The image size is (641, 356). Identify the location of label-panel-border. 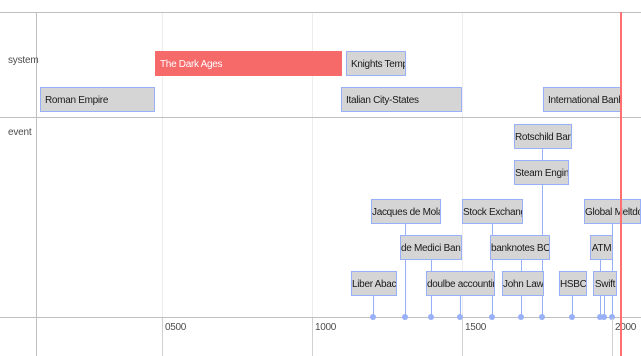
(36, 184).